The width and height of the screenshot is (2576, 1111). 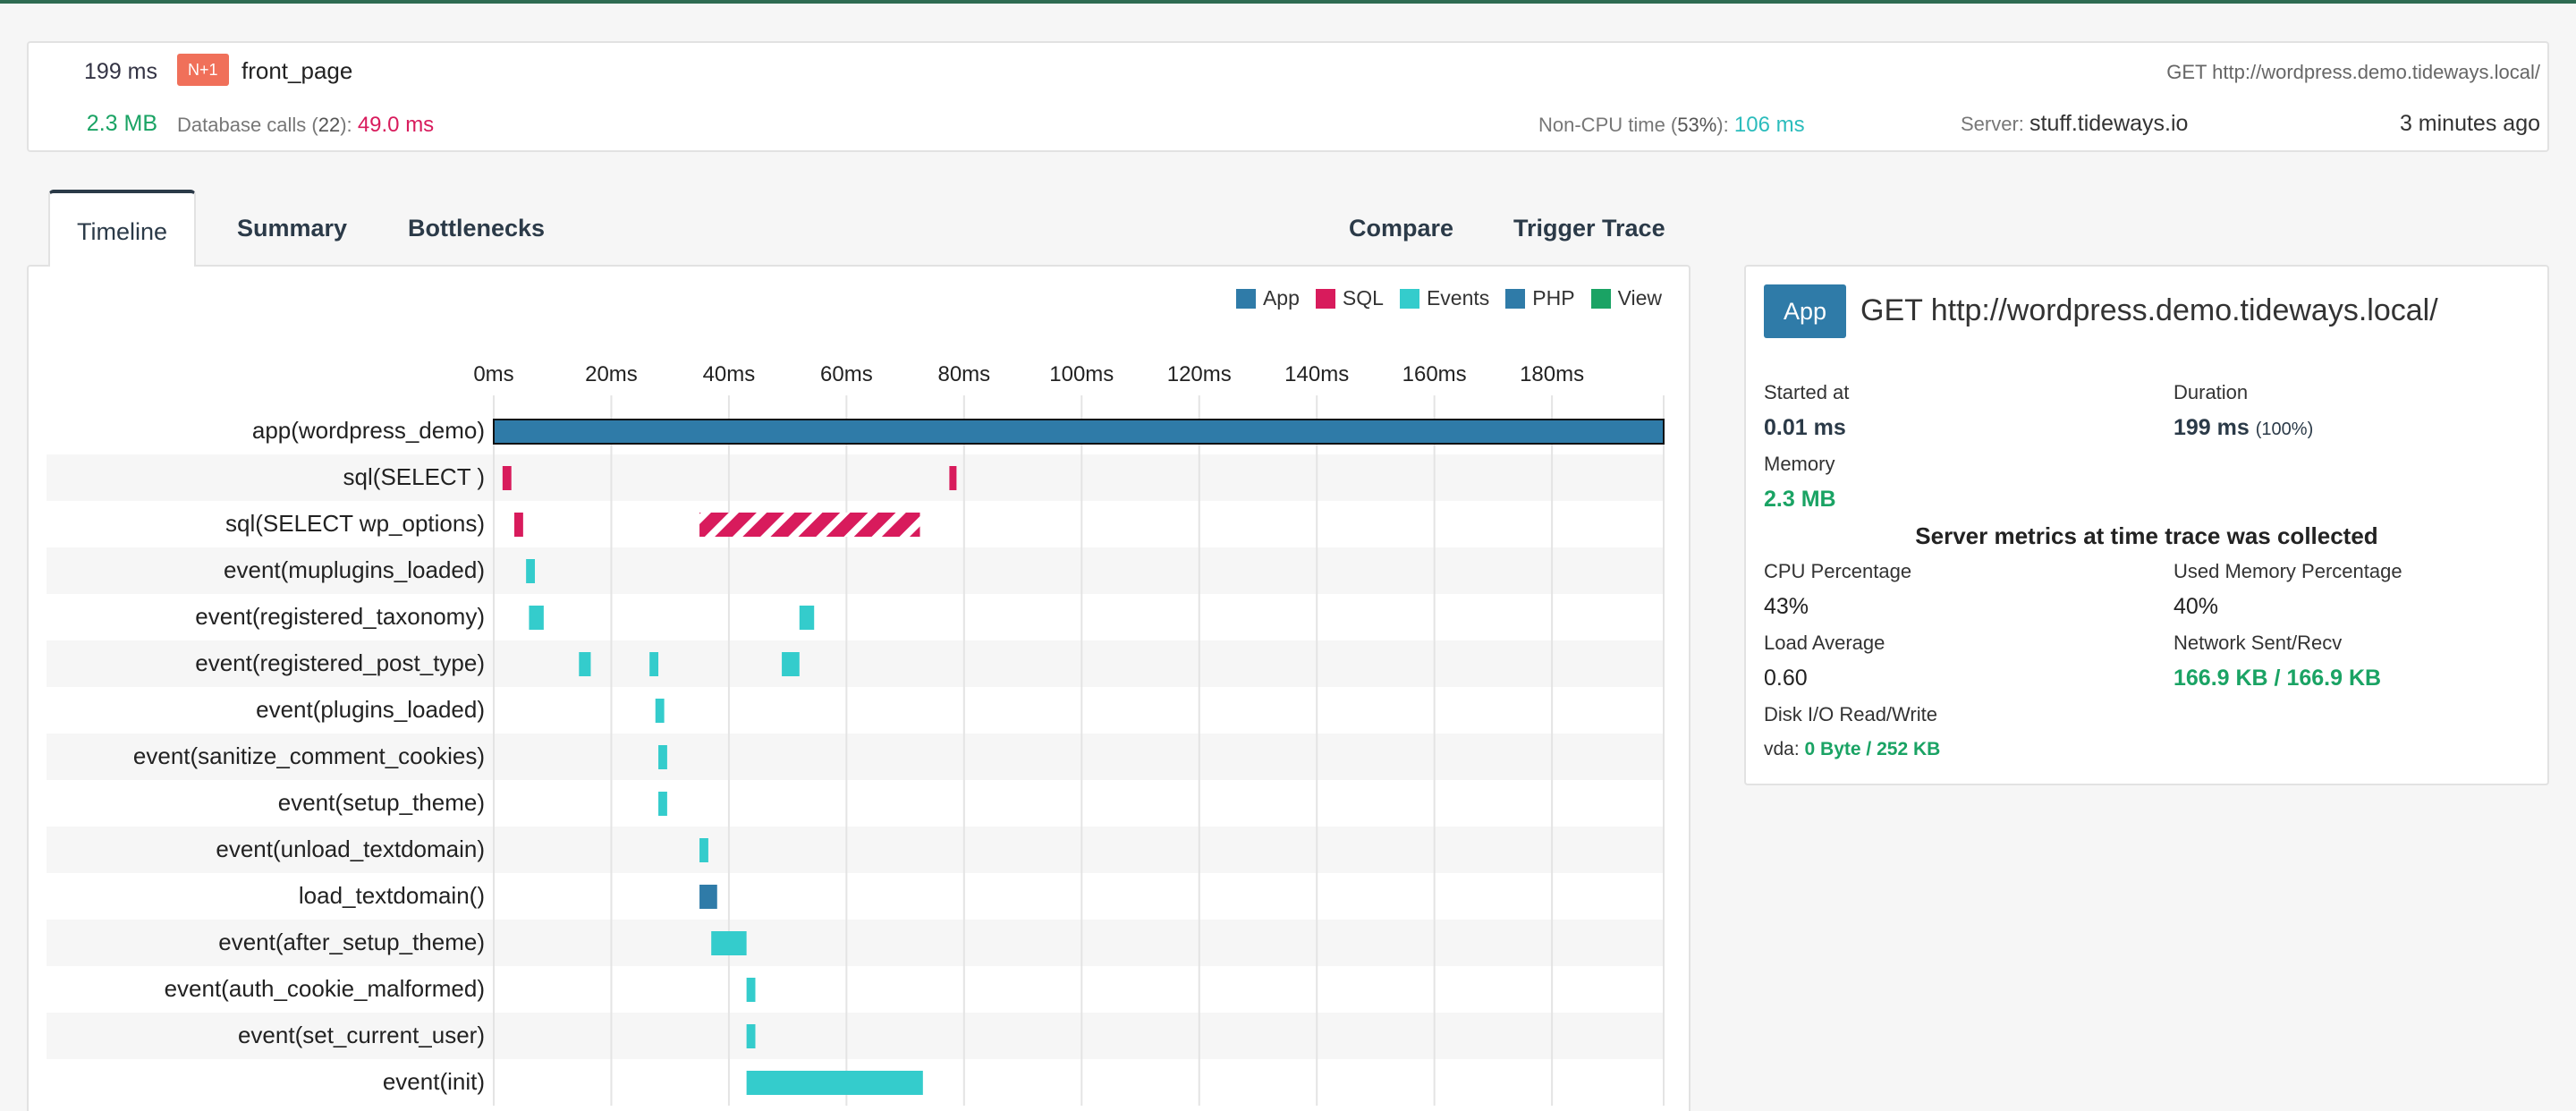 I want to click on tab-summary: Summary, so click(x=292, y=228).